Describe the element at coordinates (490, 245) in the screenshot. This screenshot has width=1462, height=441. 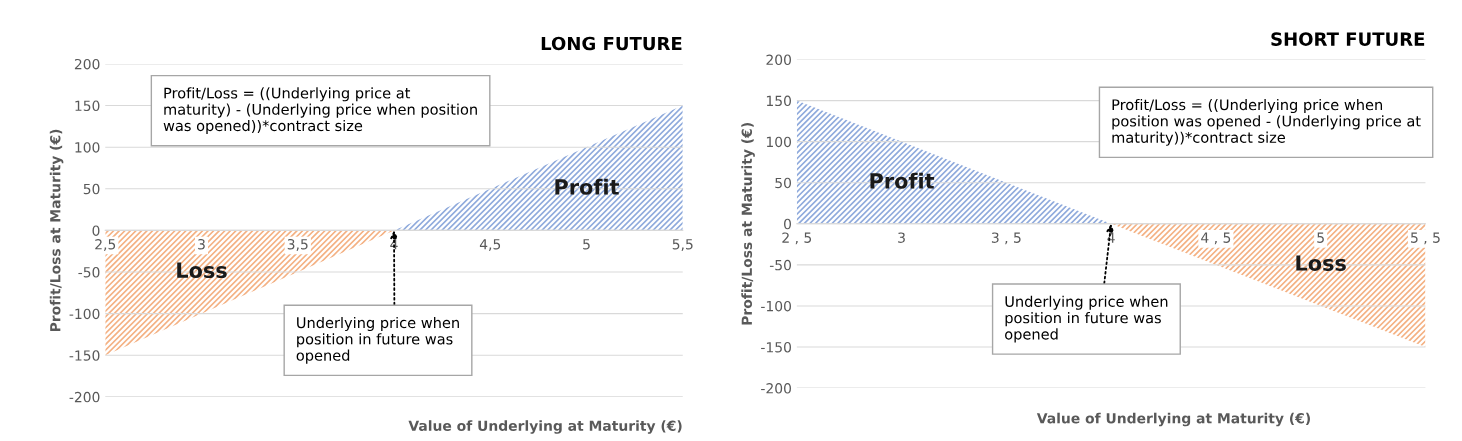
I see `x-tick-label: 4,5` at that location.